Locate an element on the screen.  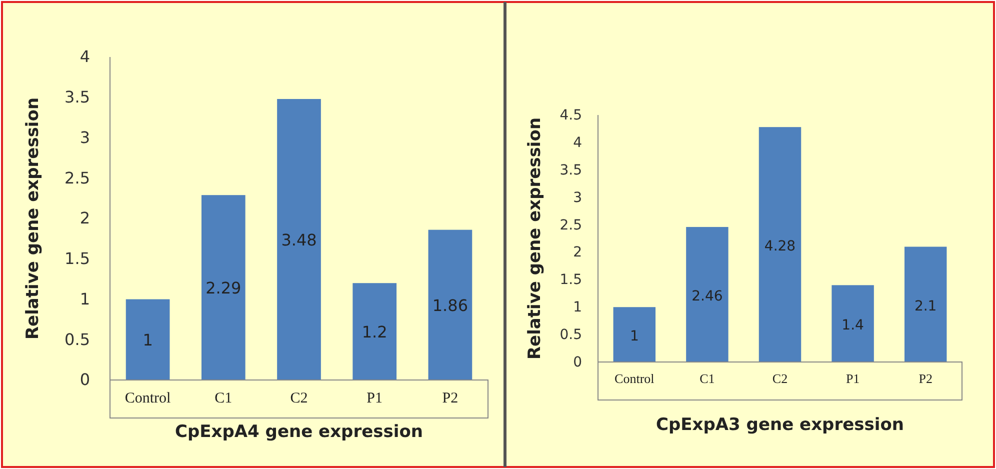
y-tick-label: 4.5 is located at coordinates (571, 115).